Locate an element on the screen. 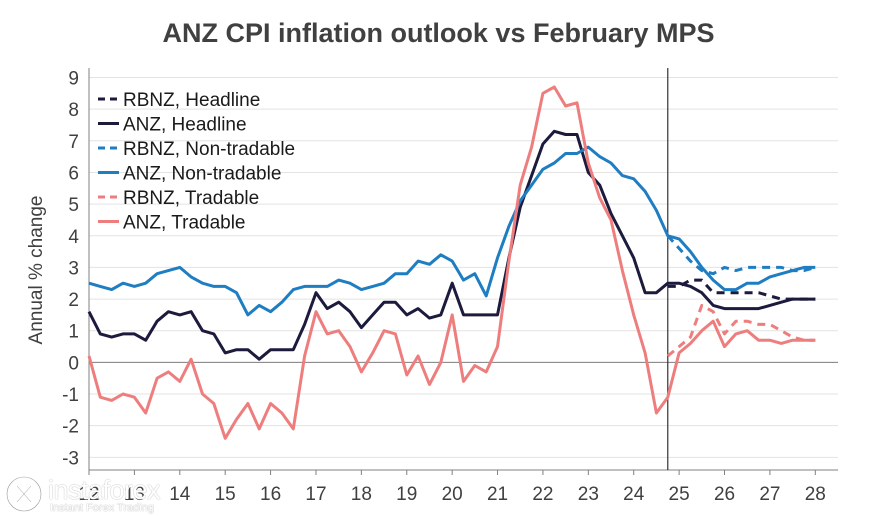  watermark-brand: instaforex is located at coordinates (104, 490).